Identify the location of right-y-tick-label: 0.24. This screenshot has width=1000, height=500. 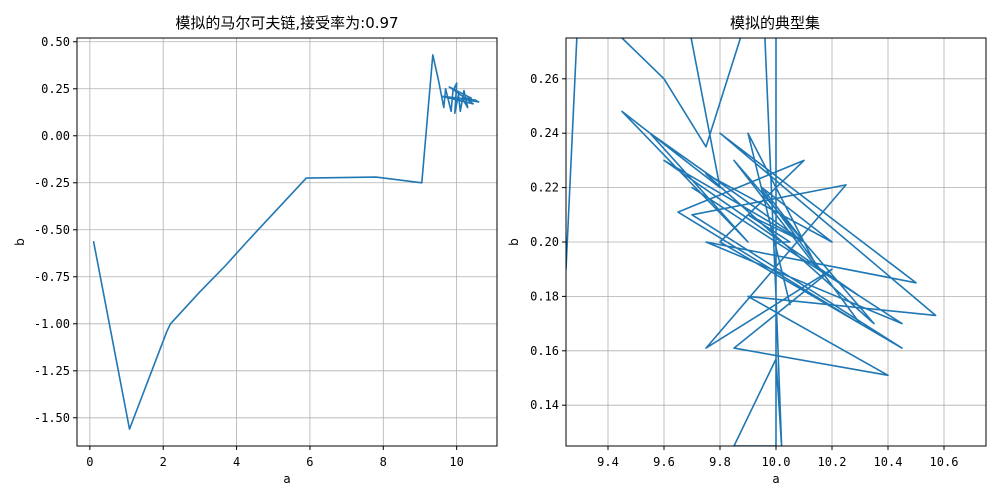
(544, 133).